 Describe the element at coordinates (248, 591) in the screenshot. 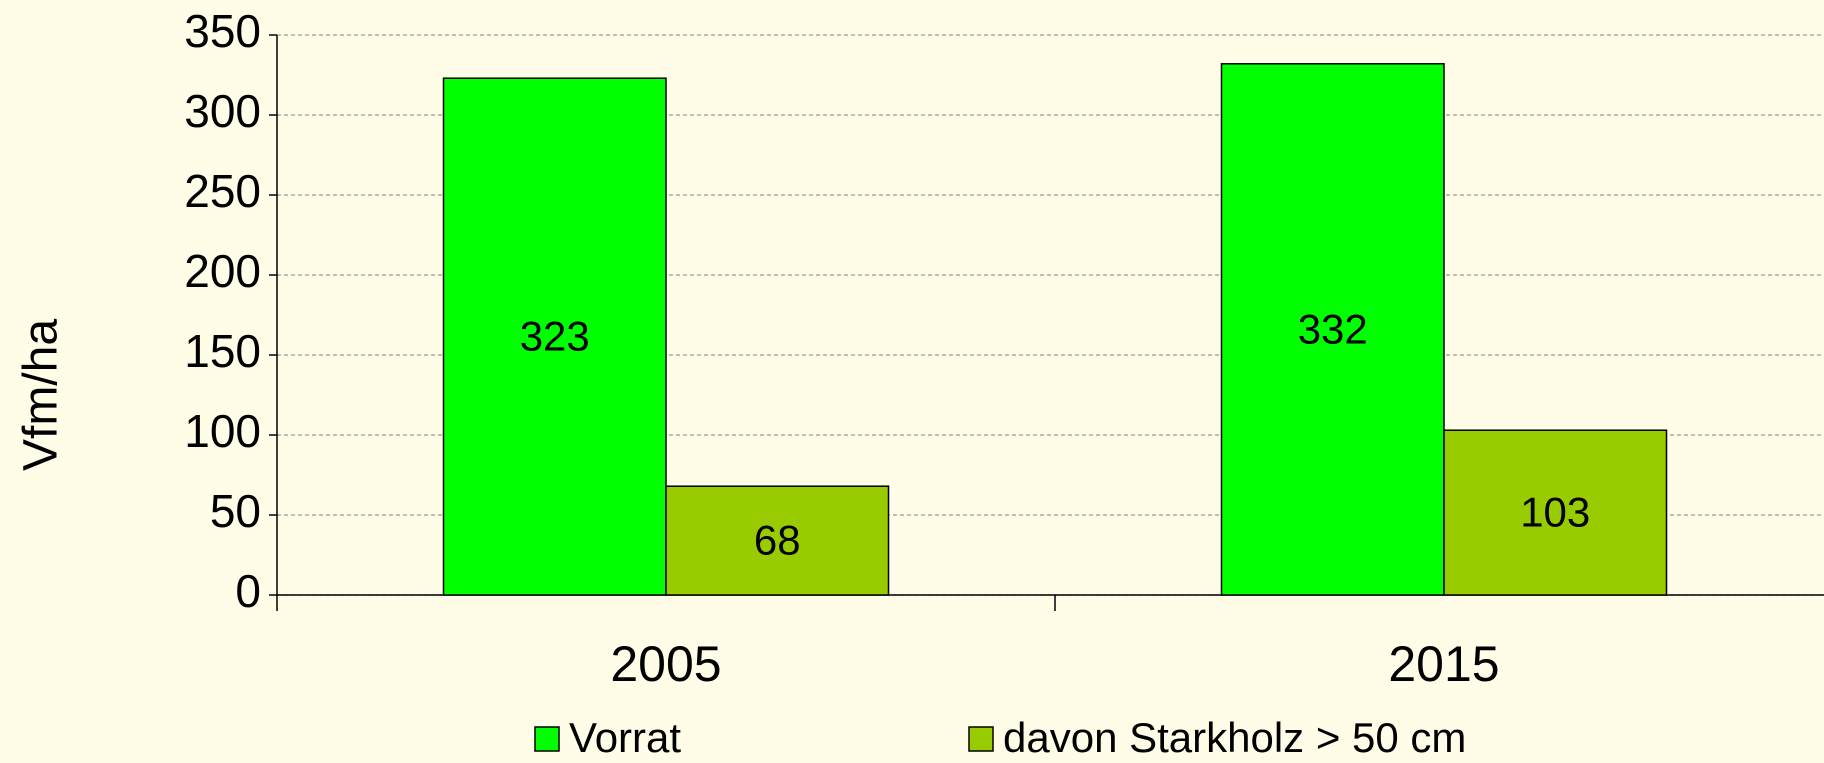

I see `y-tick-label: 0` at that location.